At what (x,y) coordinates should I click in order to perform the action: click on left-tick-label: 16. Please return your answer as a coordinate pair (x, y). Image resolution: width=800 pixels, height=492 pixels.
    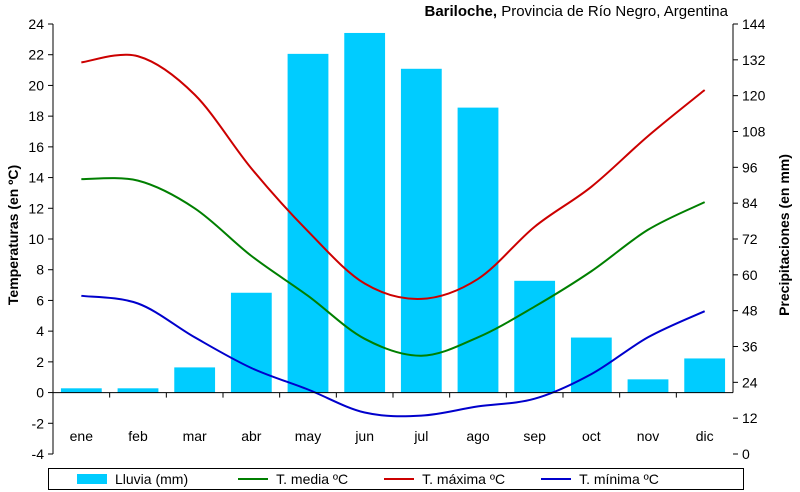
    Looking at the image, I should click on (36, 147).